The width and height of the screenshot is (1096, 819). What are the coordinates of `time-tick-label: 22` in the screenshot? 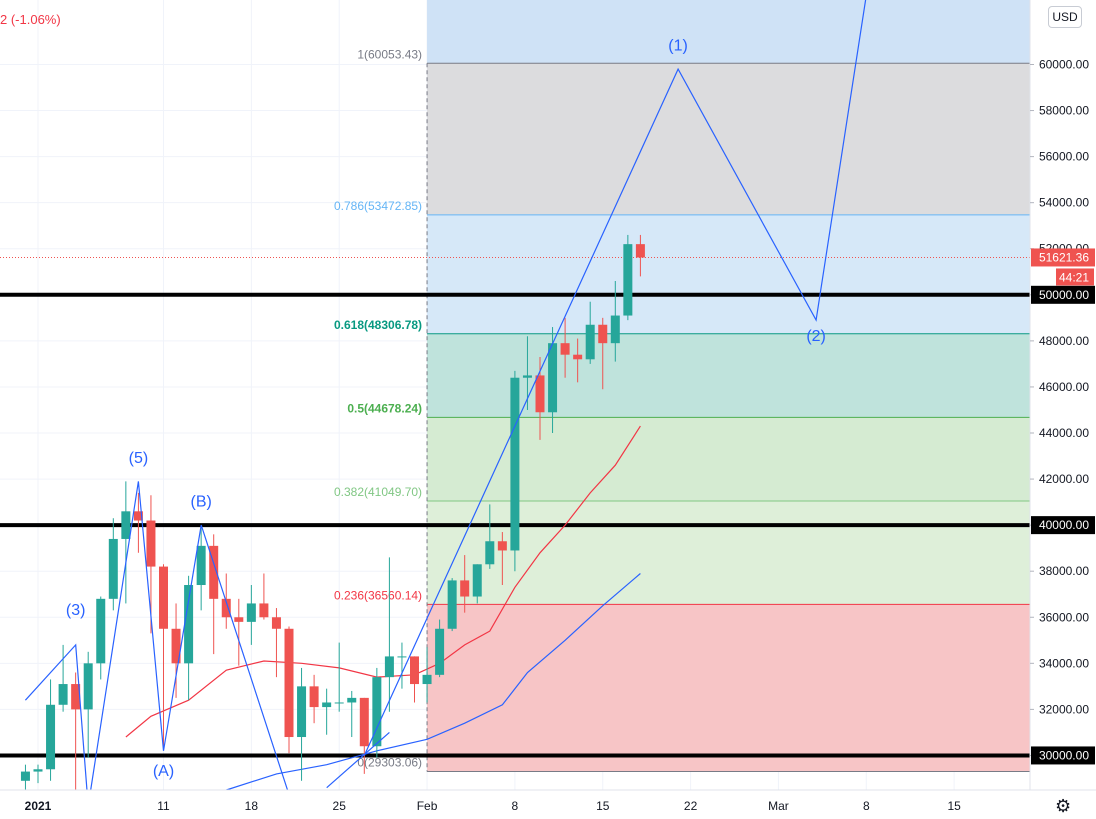 It's located at (691, 806).